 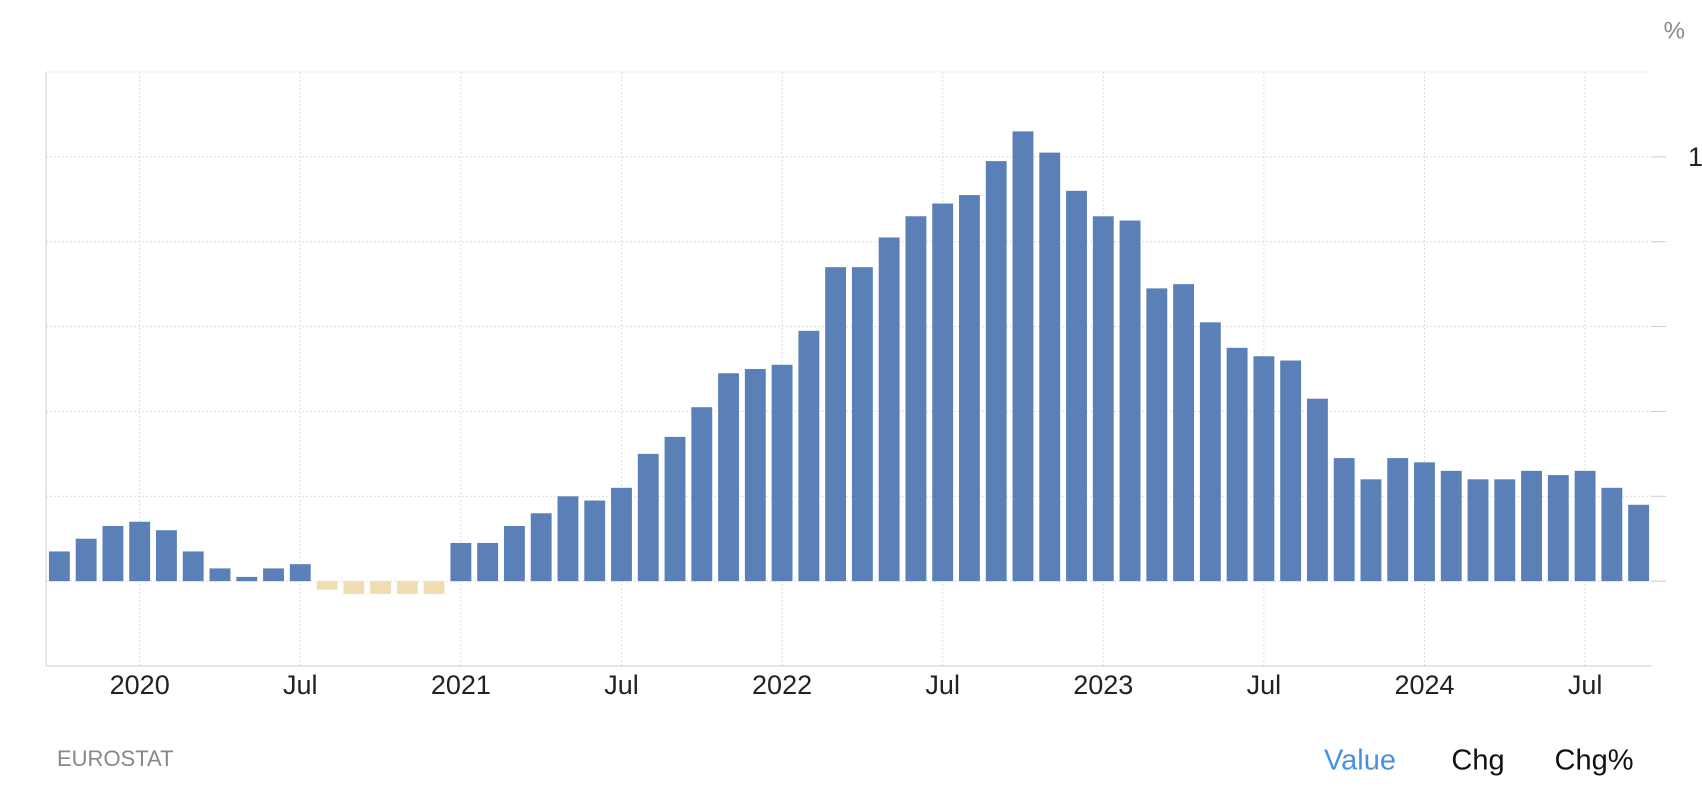 I want to click on toggle-button: Chg, so click(x=1477, y=761).